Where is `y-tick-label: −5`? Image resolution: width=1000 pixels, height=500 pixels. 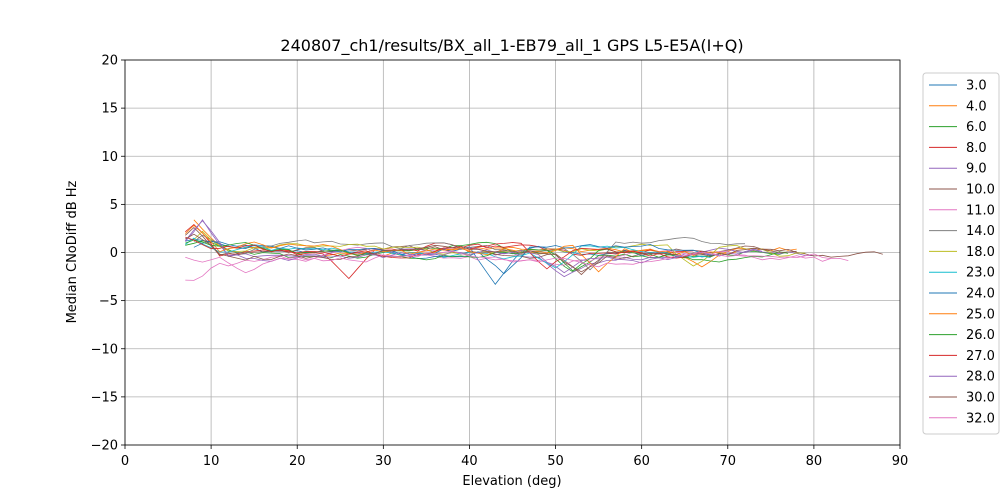 y-tick-label: −5 is located at coordinates (108, 301).